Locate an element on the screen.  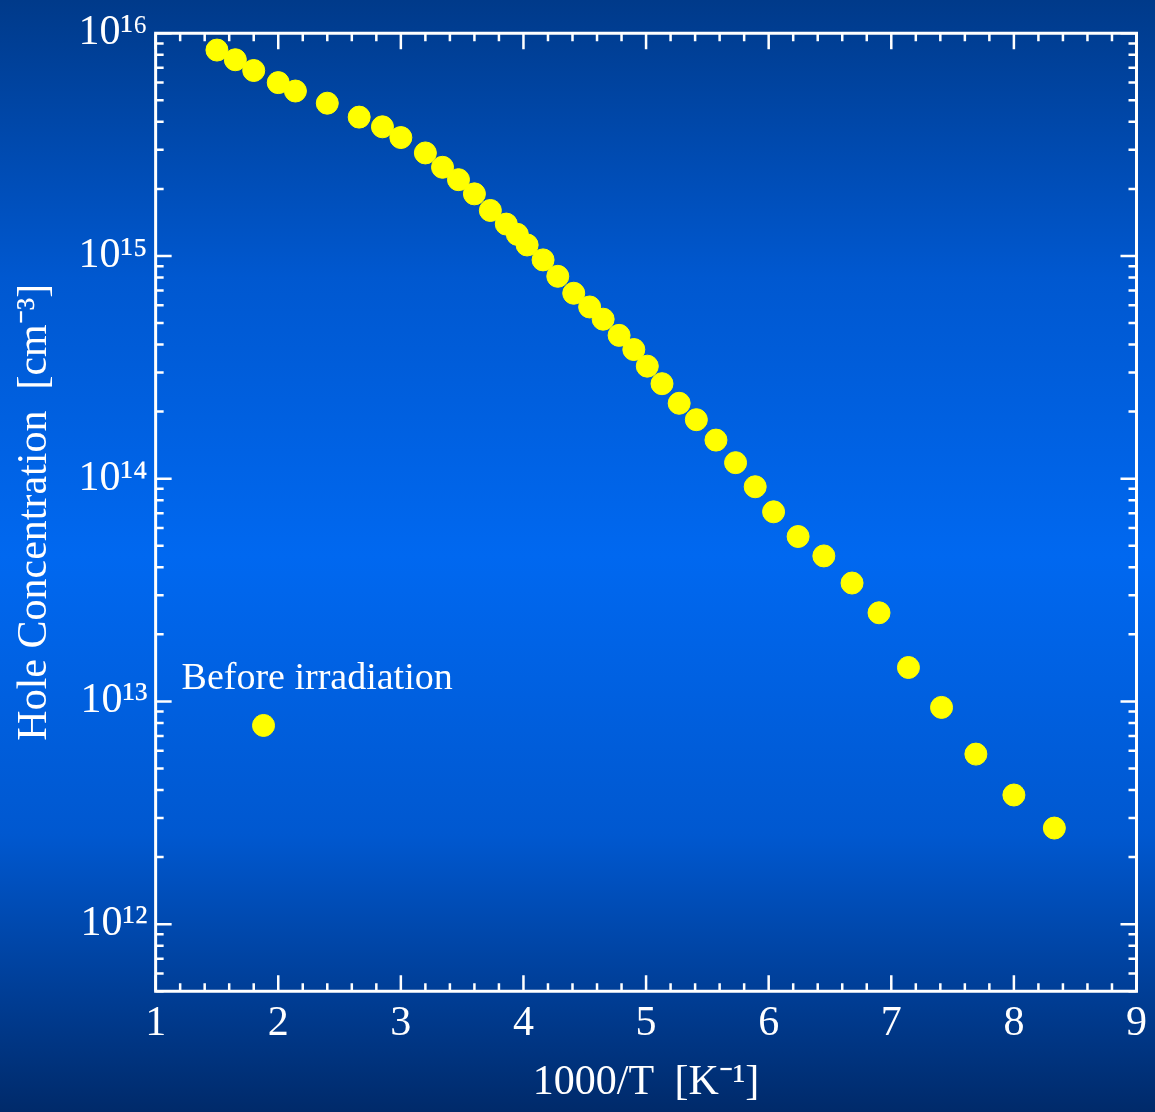
x-tick-label: 3 is located at coordinates (401, 1021).